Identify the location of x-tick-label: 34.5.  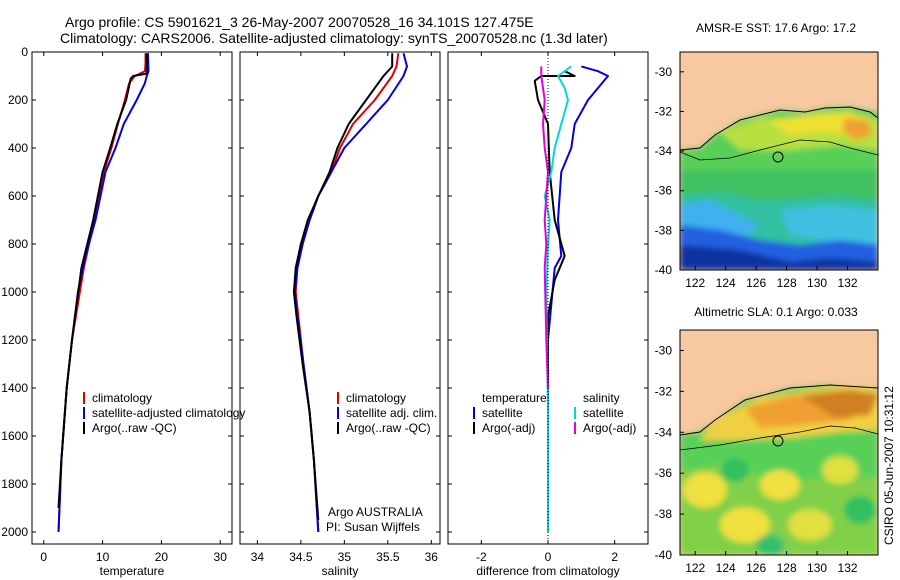
(301, 557).